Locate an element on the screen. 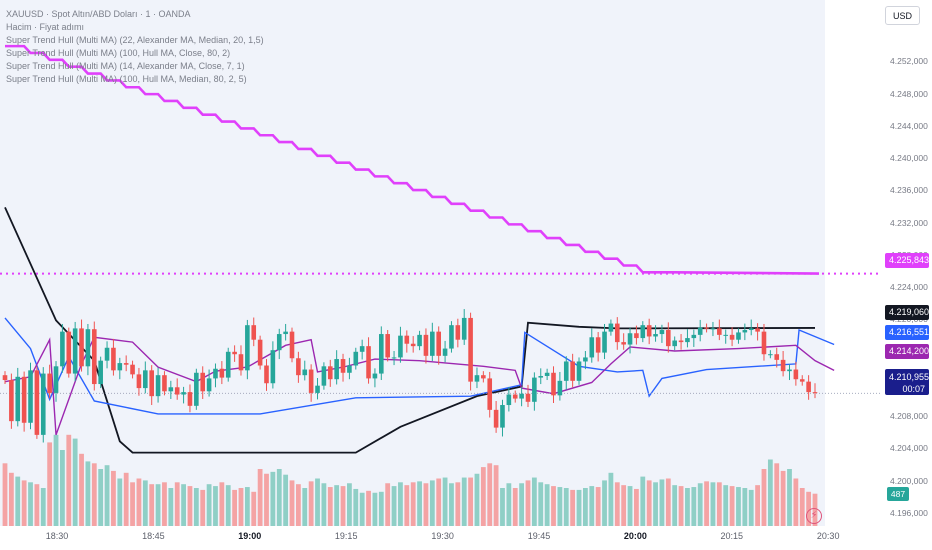 This screenshot has height=550, width=932. countdown: 00:07 is located at coordinates (913, 389).